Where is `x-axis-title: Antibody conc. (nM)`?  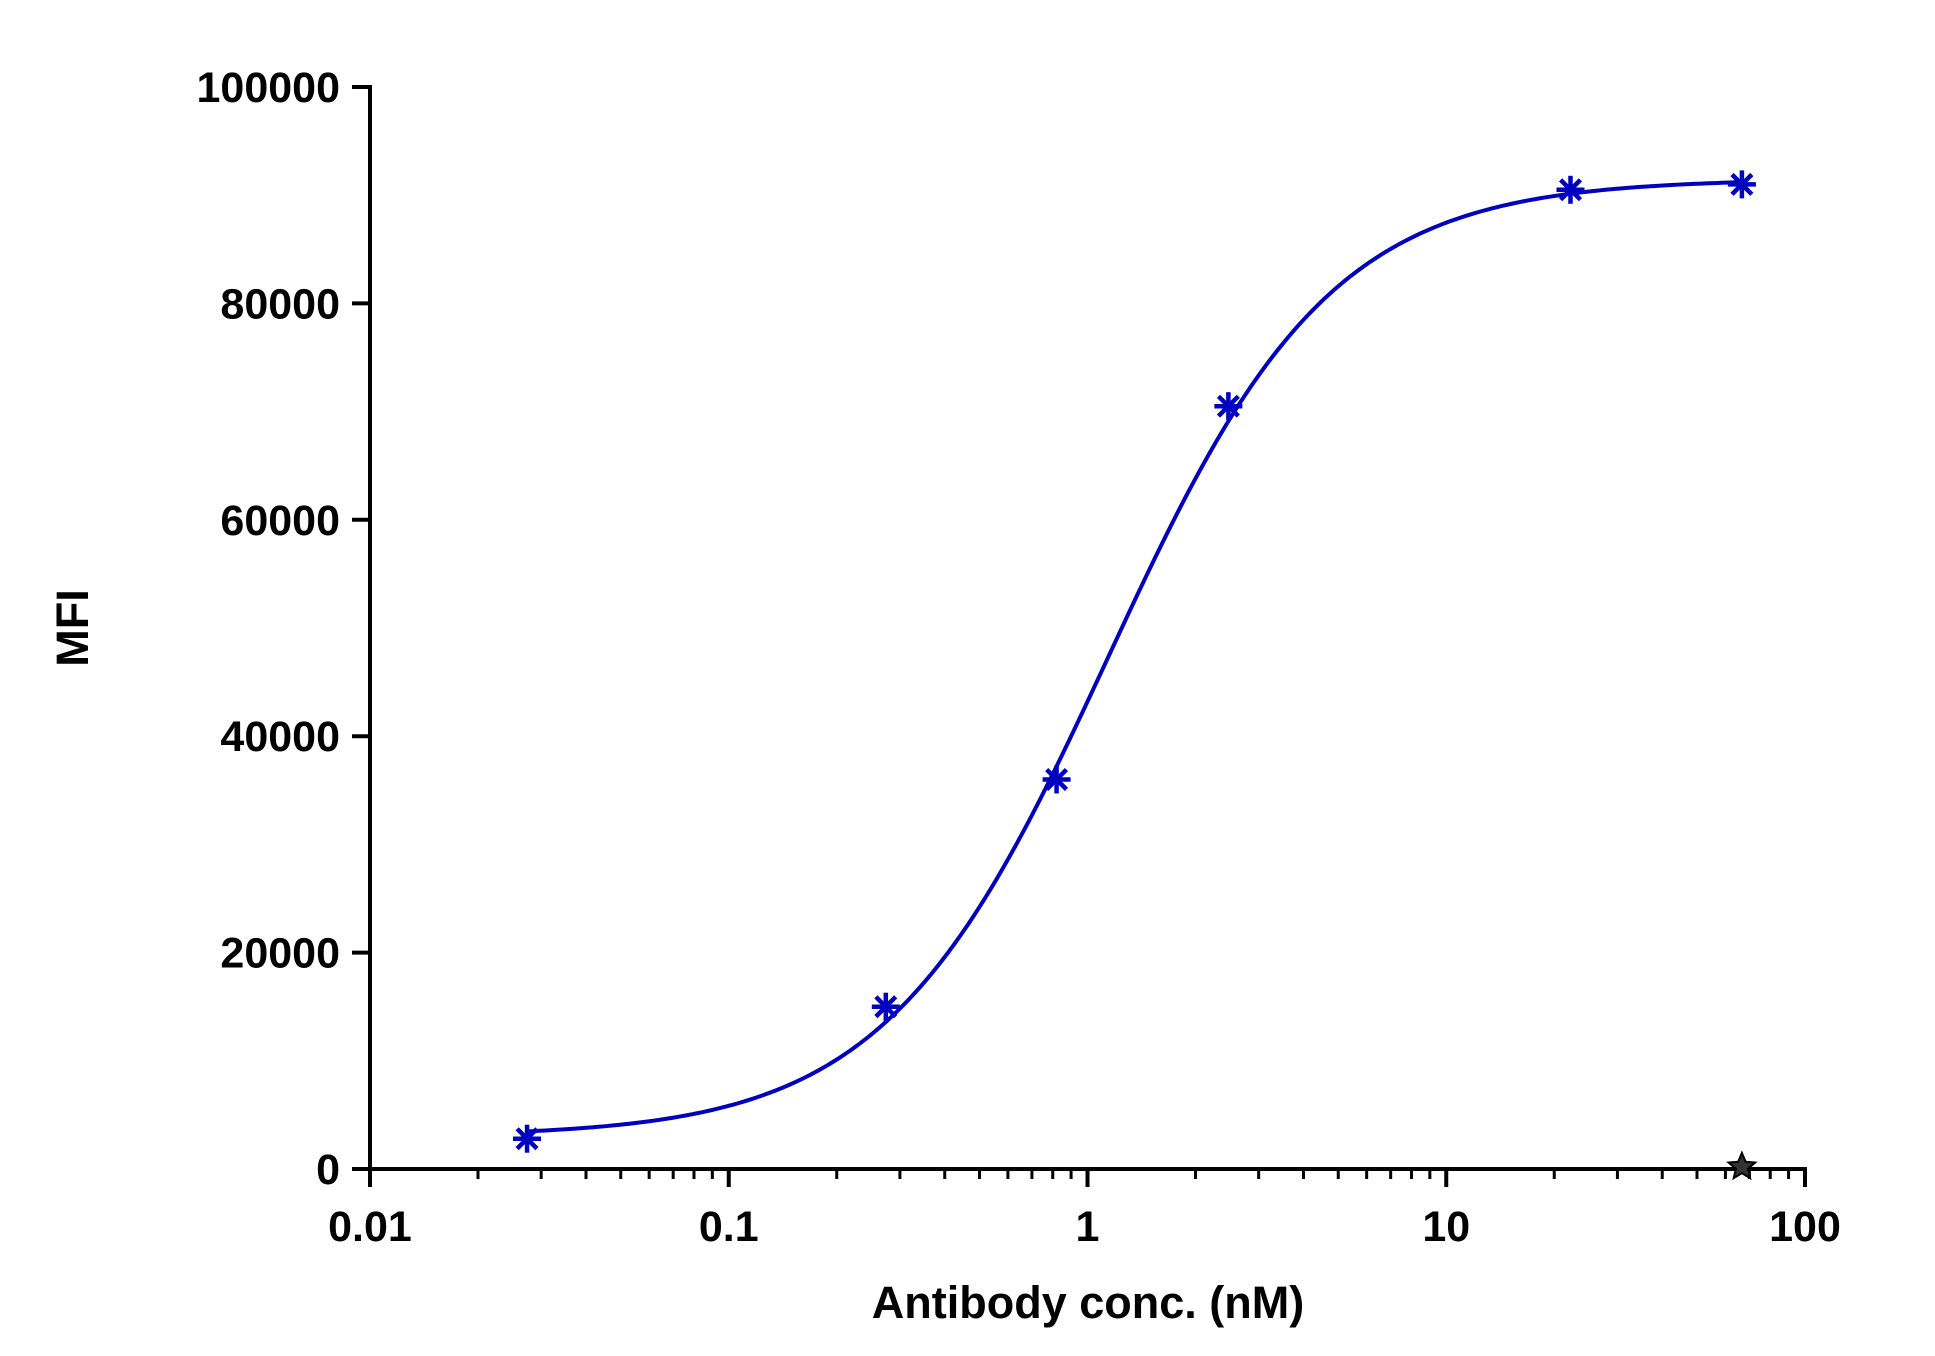
x-axis-title: Antibody conc. (nM) is located at coordinates (1088, 1302).